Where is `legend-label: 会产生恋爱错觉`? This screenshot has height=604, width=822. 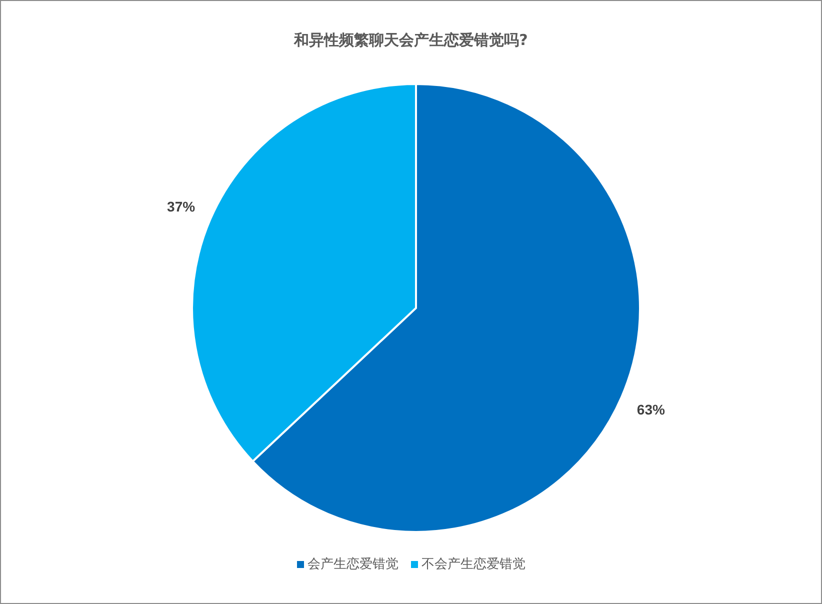 legend-label: 会产生恋爱错觉 is located at coordinates (352, 564).